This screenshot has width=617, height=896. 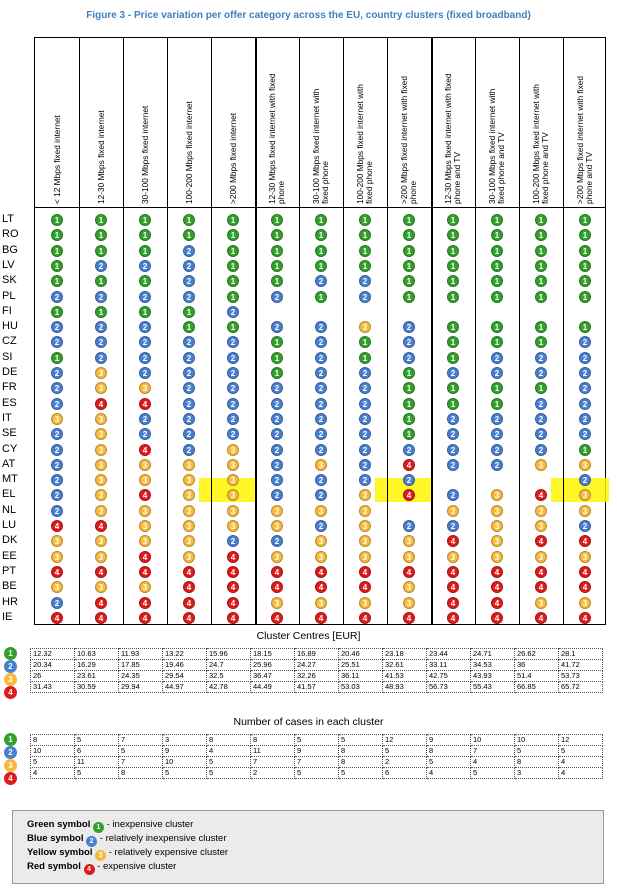 I want to click on table-cell: 19.46, so click(x=184, y=665).